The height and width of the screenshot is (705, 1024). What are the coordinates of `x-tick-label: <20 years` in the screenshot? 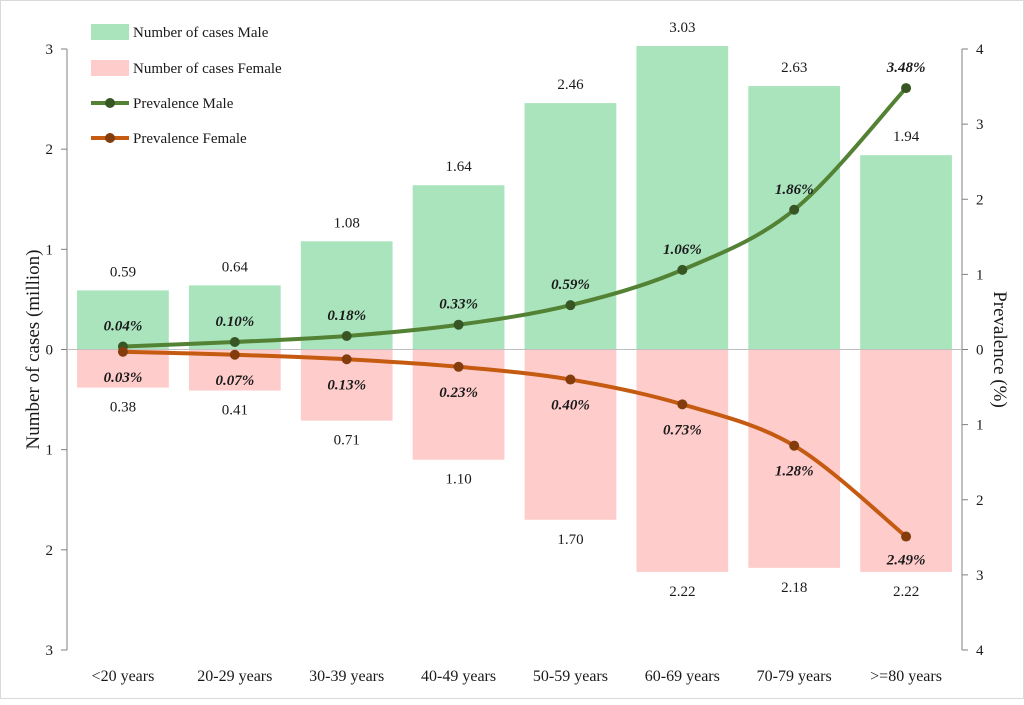 It's located at (123, 676).